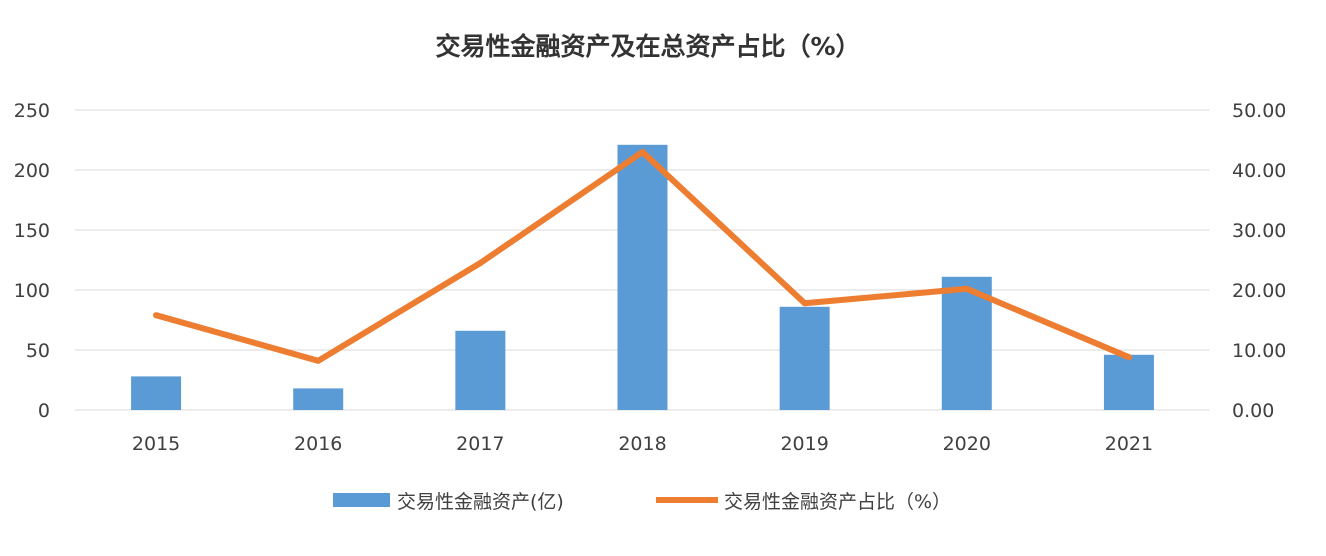 This screenshot has height=556, width=1326. What do you see at coordinates (32, 231) in the screenshot?
I see `y-left-tick-label: 150` at bounding box center [32, 231].